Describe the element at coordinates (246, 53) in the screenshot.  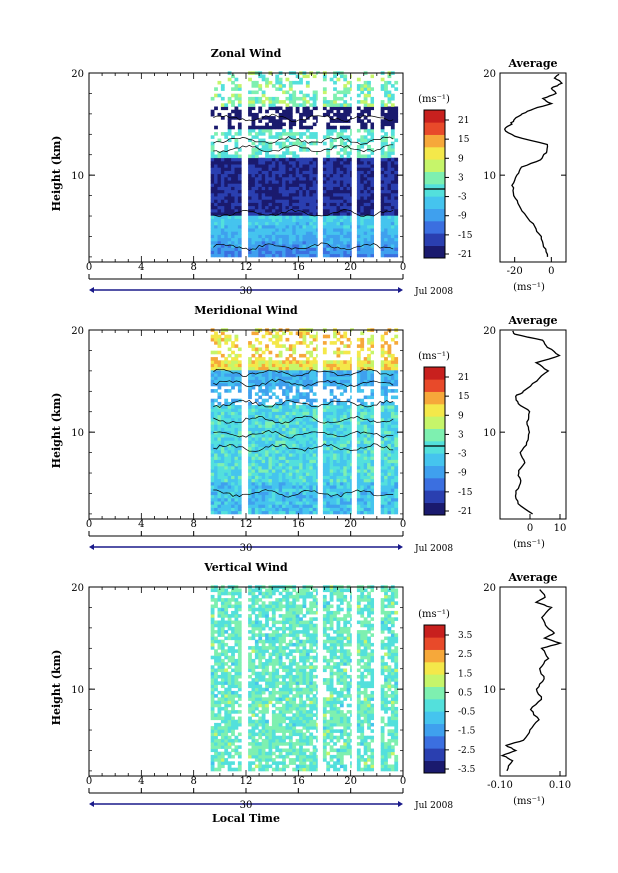
I see `panel-title: Zonal Wind` at that location.